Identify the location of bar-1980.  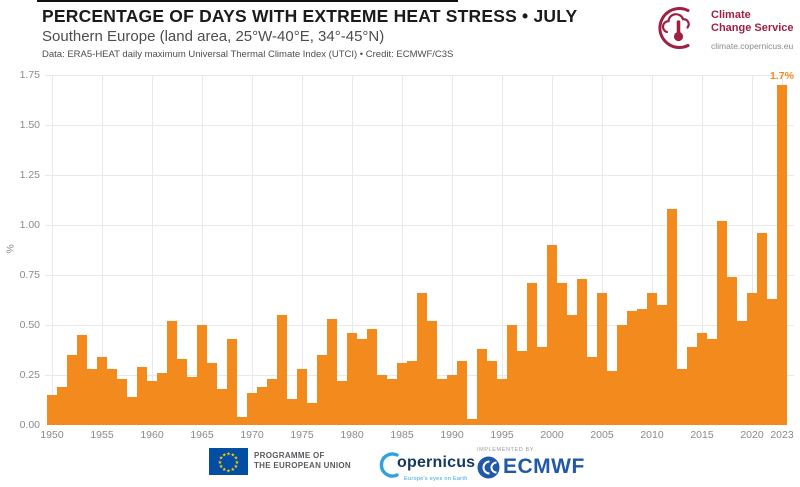
(352, 379).